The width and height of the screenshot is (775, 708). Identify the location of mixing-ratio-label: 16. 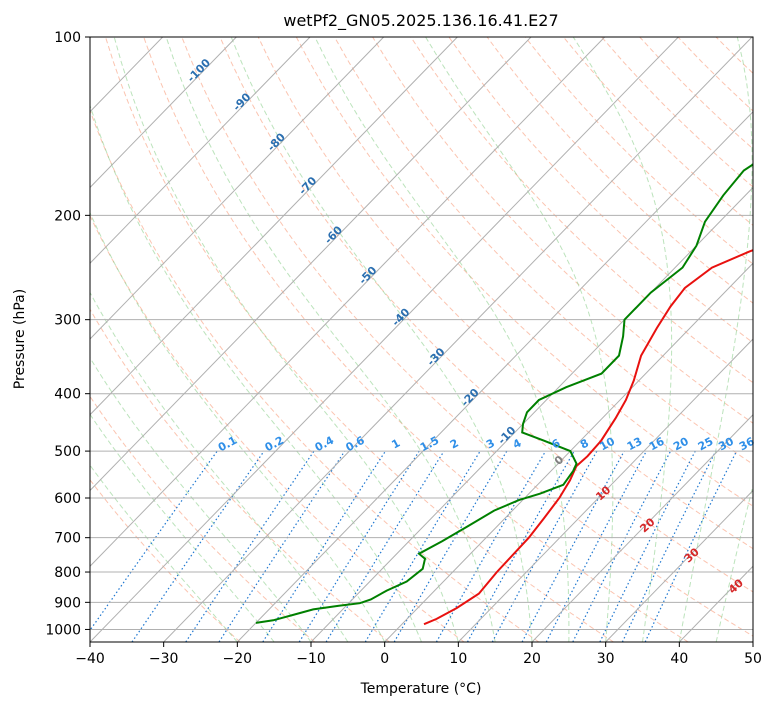
(657, 444).